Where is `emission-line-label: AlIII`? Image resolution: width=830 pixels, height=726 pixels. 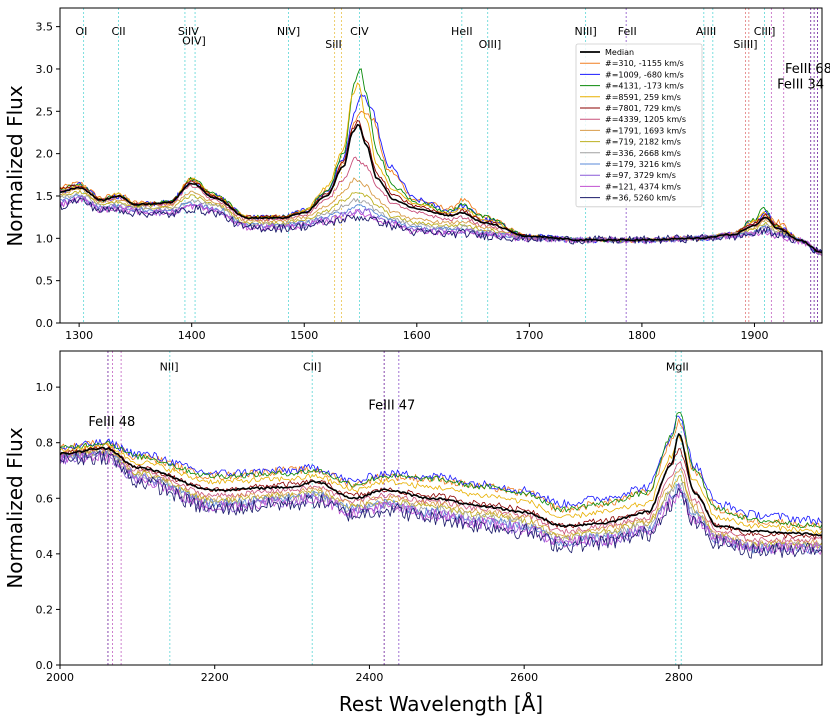 emission-line-label: AlIII is located at coordinates (706, 31).